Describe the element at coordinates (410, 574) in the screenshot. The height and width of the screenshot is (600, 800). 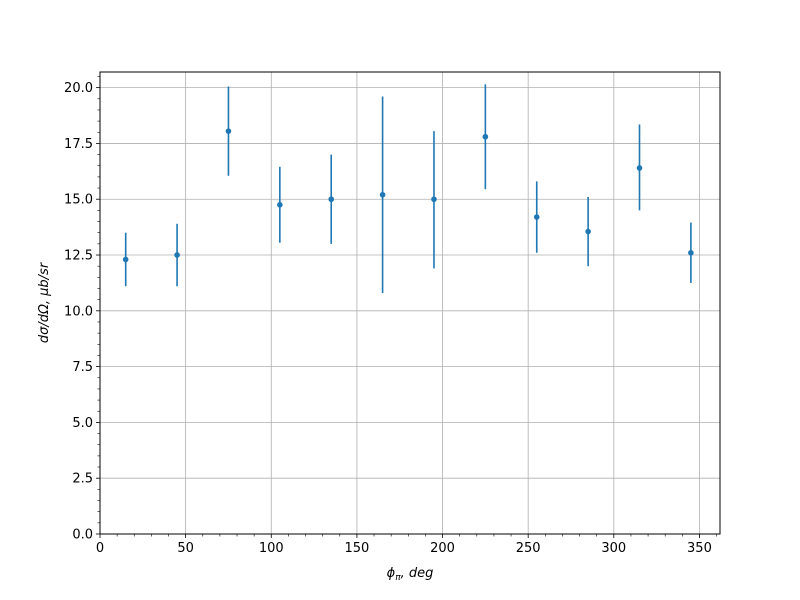
I see `x-axis-label: ϕπ, deg` at that location.